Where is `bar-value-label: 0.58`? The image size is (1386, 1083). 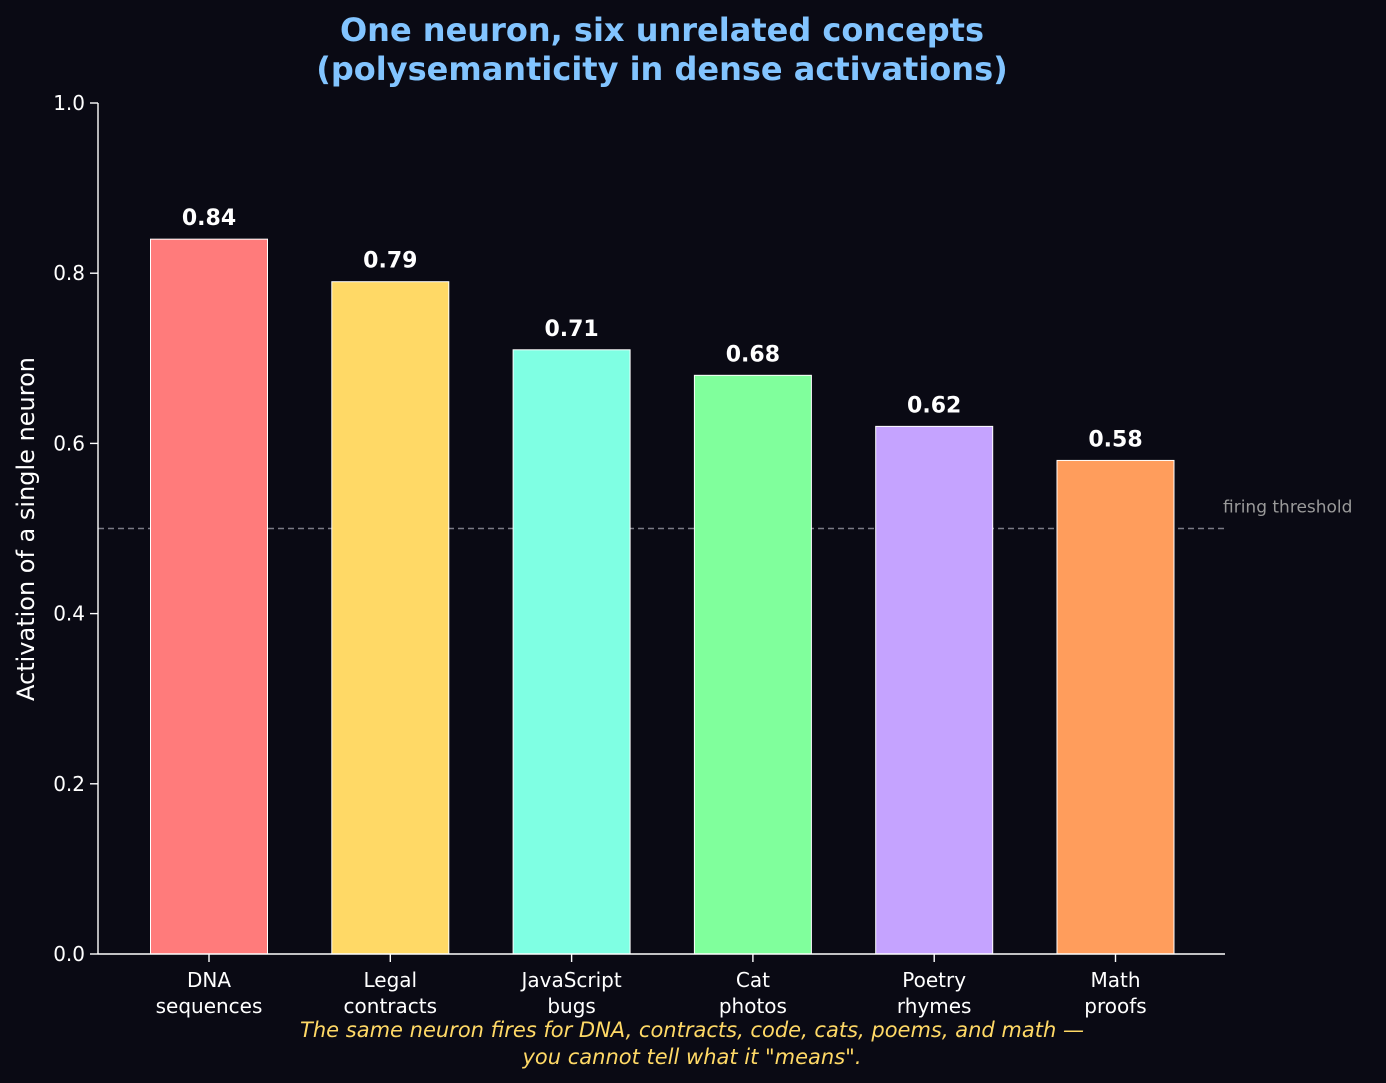 bar-value-label: 0.58 is located at coordinates (1115, 439).